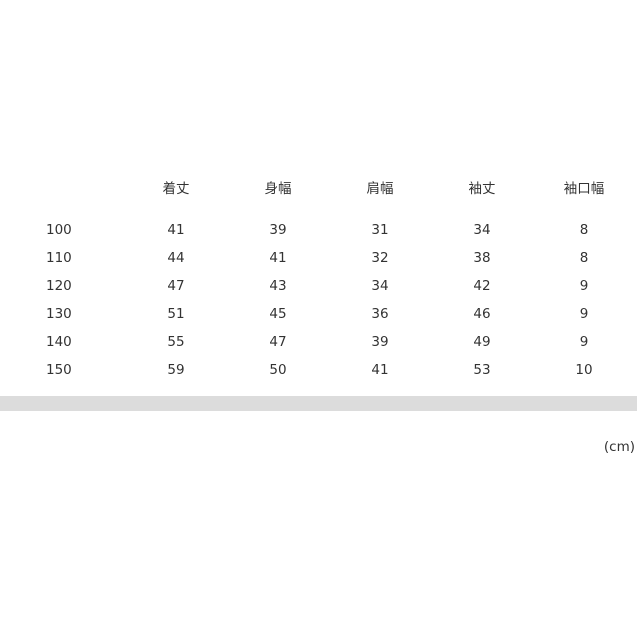 The image size is (637, 637). Describe the element at coordinates (482, 258) in the screenshot. I see `table-cell: 38` at that location.